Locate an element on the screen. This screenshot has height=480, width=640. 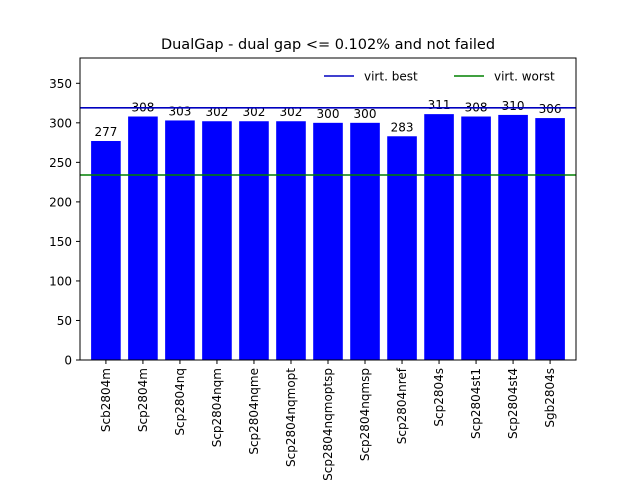
y-tick-label-100: 100 is located at coordinates (60, 281).